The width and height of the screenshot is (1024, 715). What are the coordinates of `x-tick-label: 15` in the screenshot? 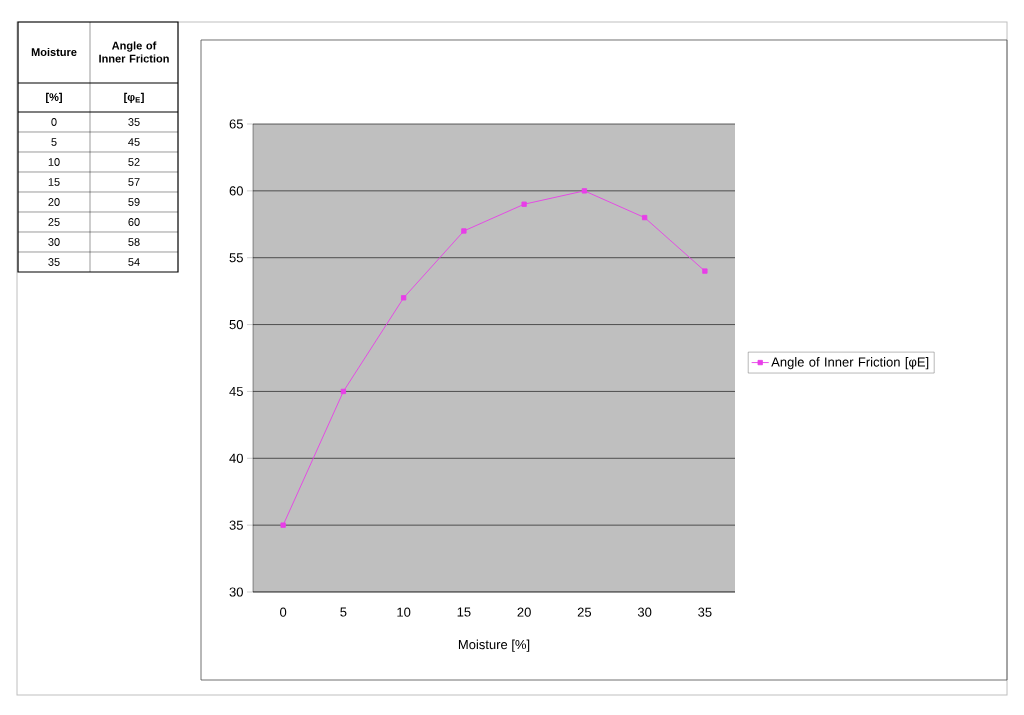 It's located at (464, 612).